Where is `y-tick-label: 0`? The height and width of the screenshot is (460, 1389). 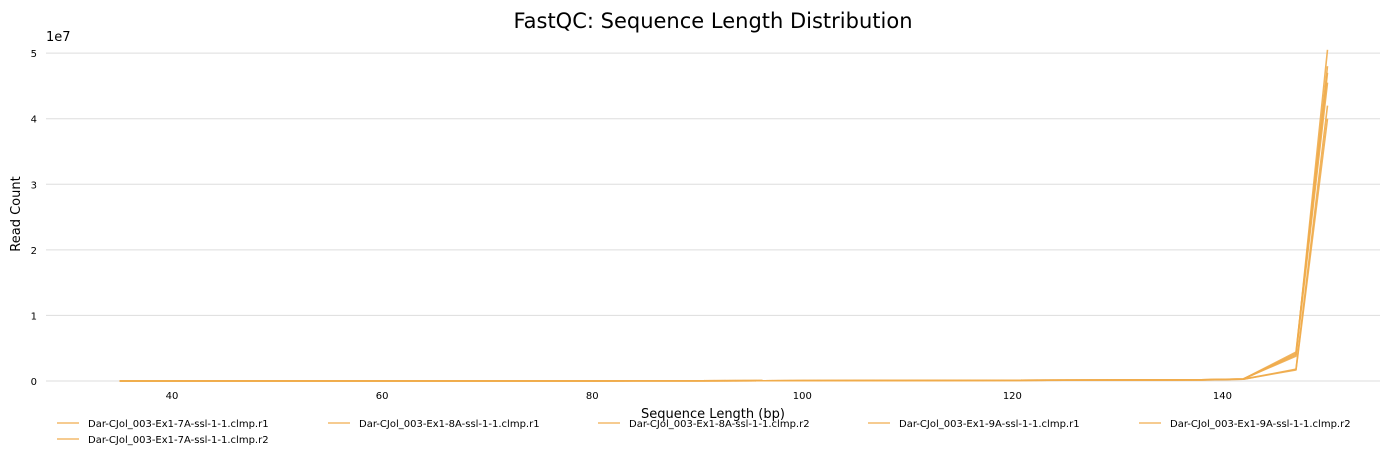
y-tick-label: 0 is located at coordinates (34, 382).